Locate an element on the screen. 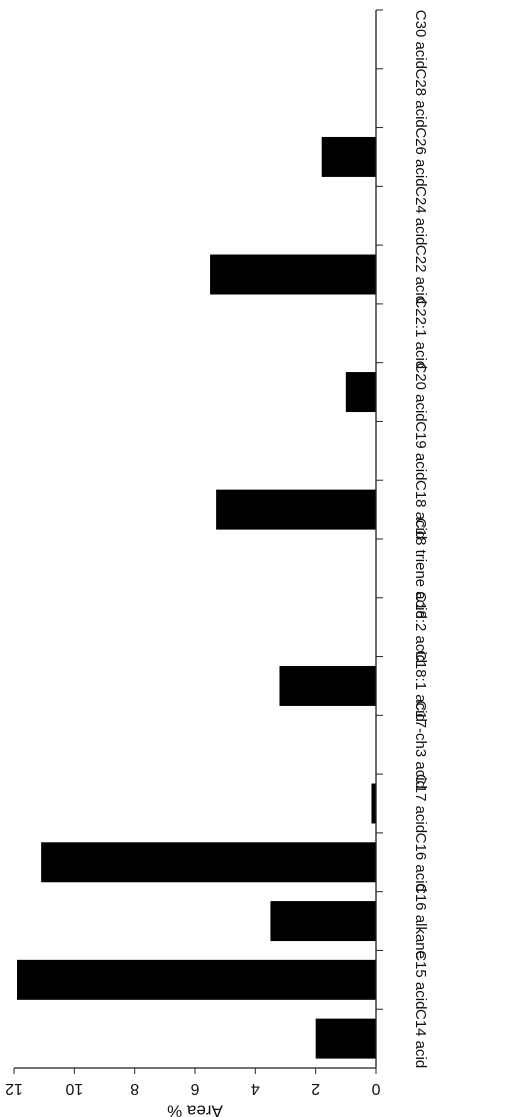  bar-c17-acid is located at coordinates (373, 803).